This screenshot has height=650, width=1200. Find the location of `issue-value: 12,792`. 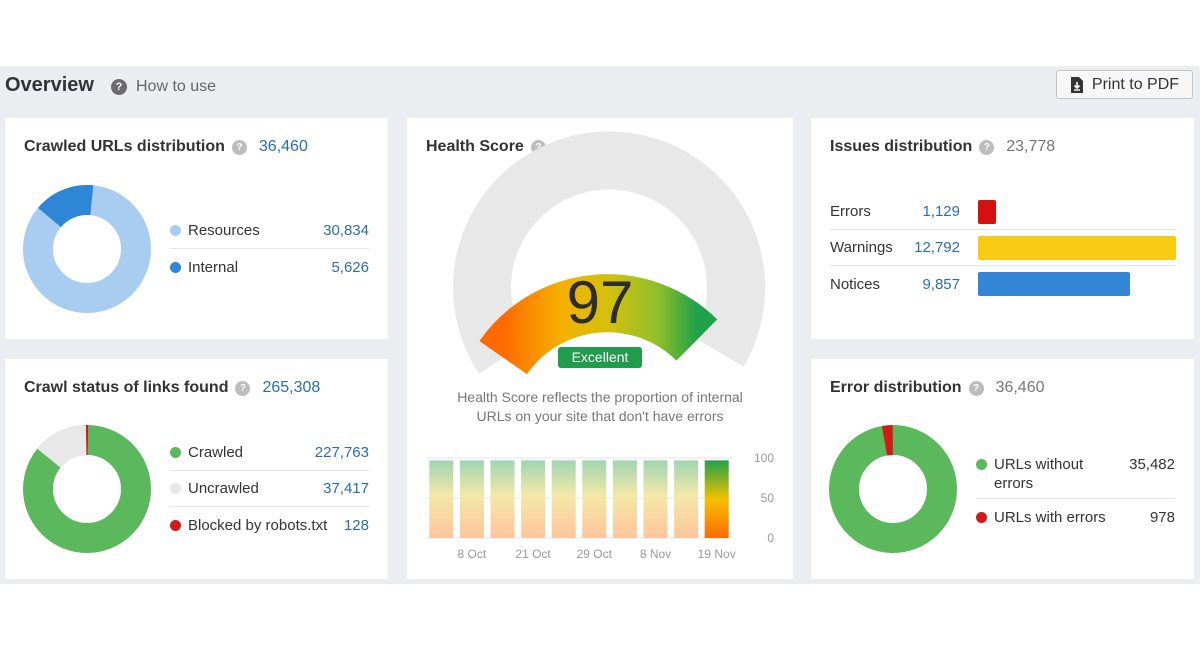

issue-value: 12,792 is located at coordinates (937, 247).